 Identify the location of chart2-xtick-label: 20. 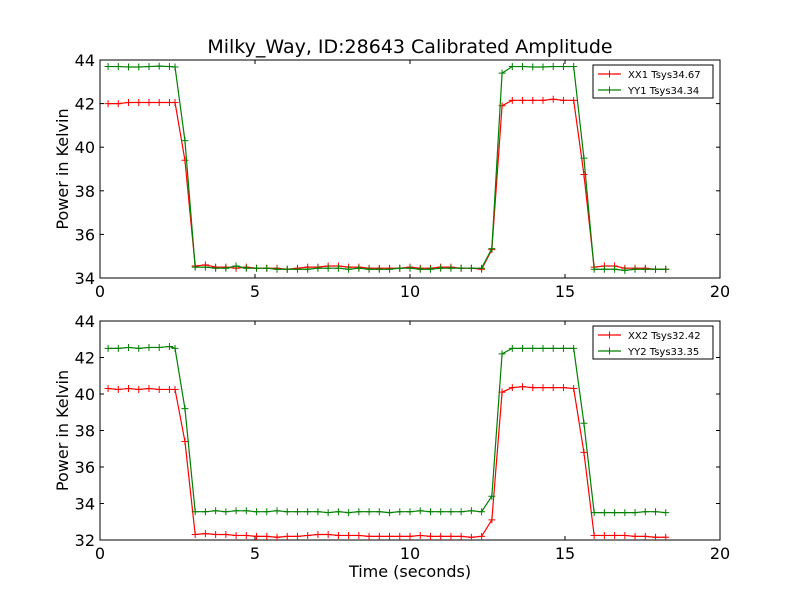
(720, 553).